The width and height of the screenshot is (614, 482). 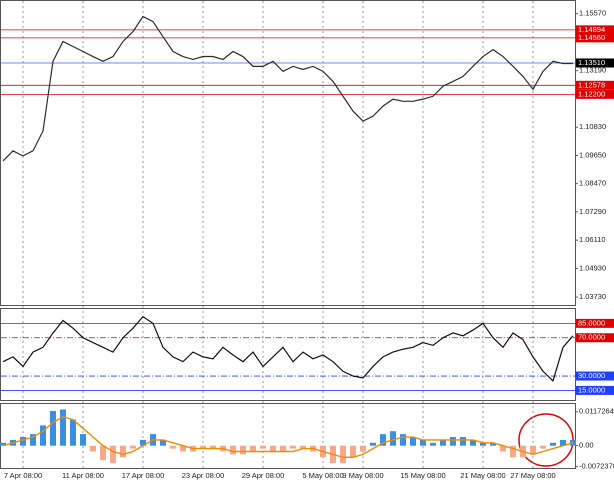 What do you see at coordinates (591, 375) in the screenshot?
I see `level-label: 30.0000` at bounding box center [591, 375].